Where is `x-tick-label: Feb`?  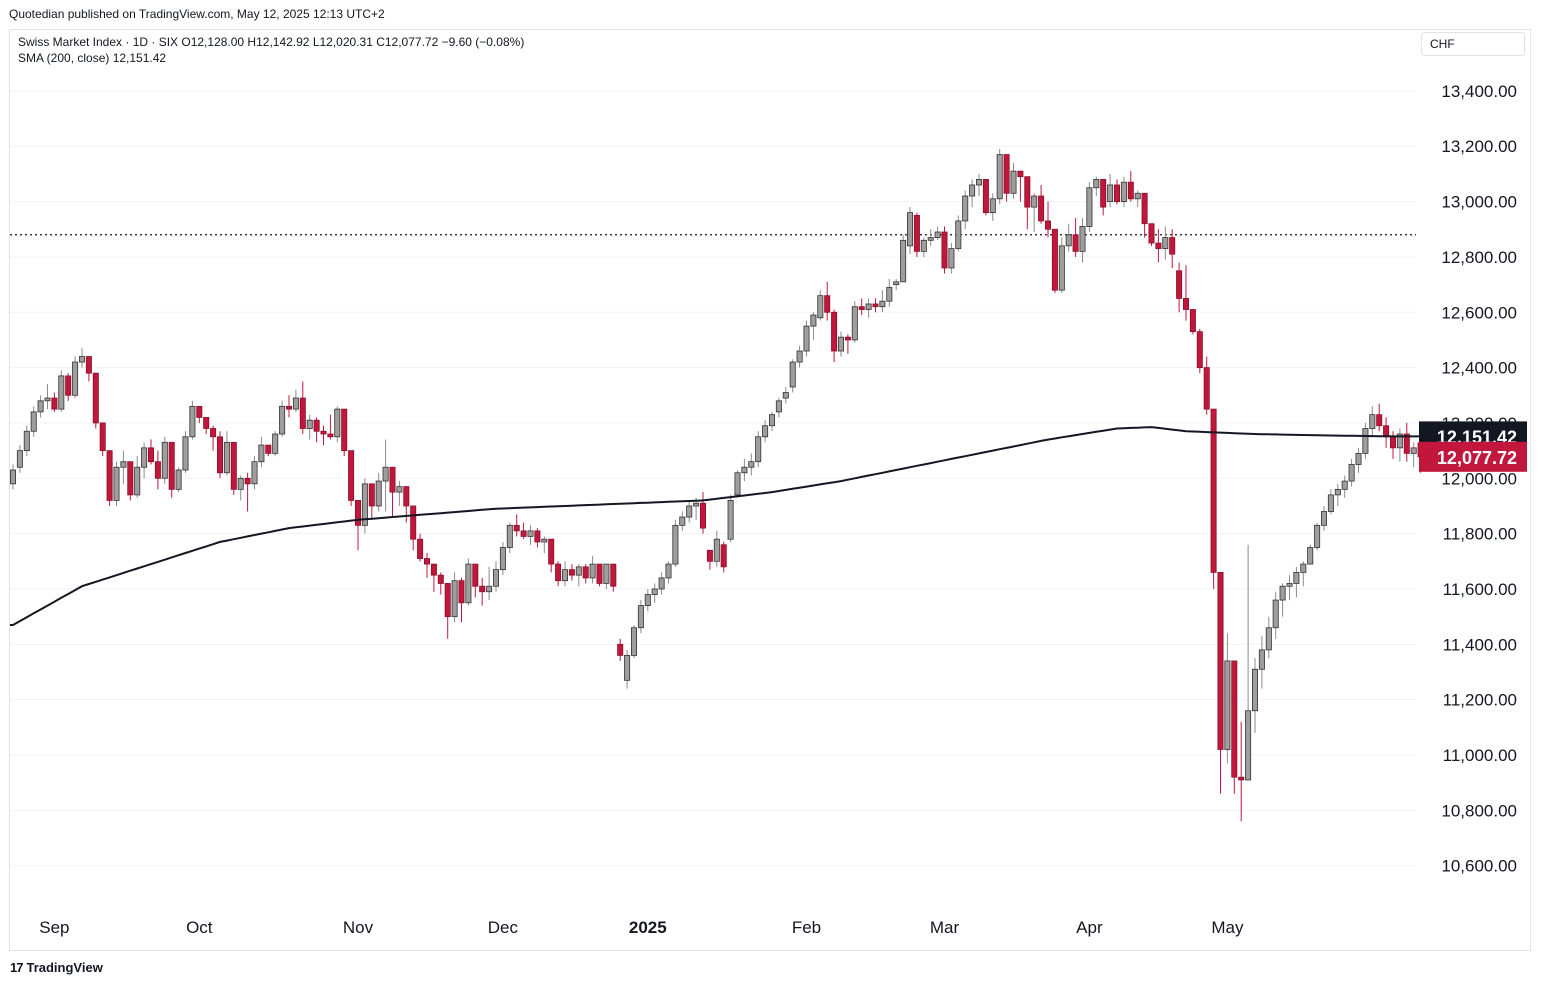 x-tick-label: Feb is located at coordinates (806, 927).